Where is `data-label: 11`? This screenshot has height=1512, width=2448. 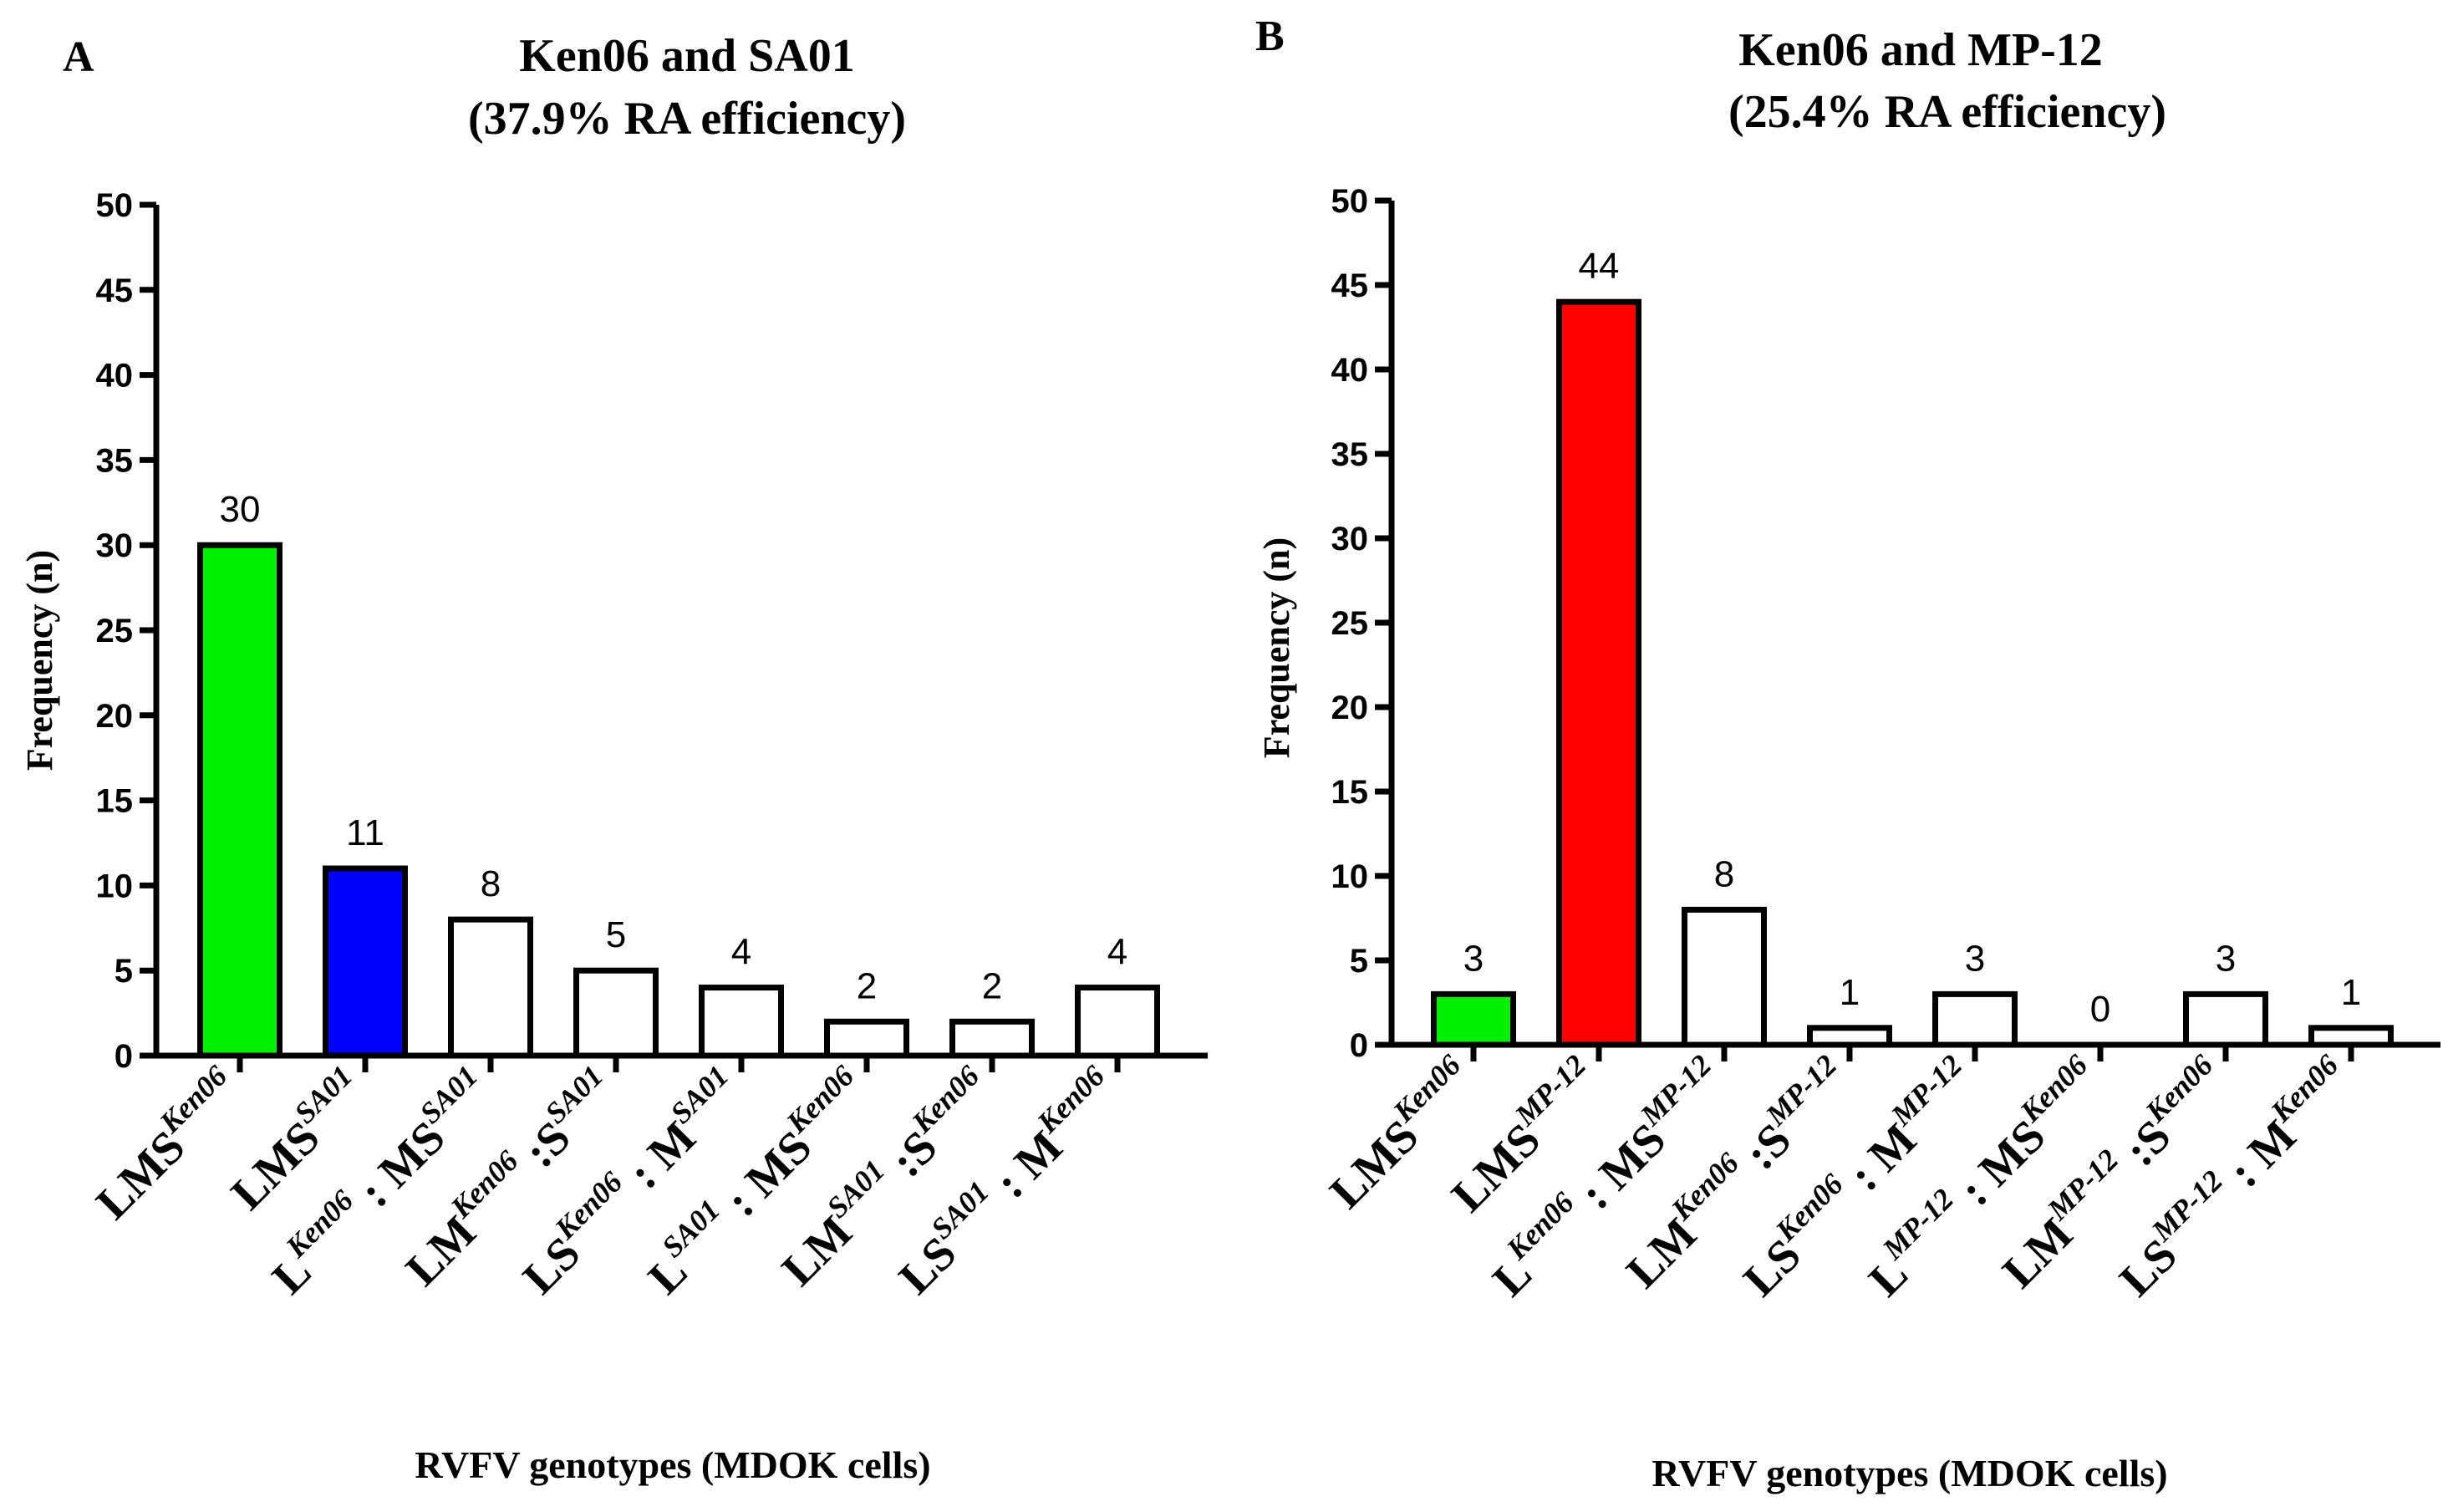
data-label: 11 is located at coordinates (365, 832).